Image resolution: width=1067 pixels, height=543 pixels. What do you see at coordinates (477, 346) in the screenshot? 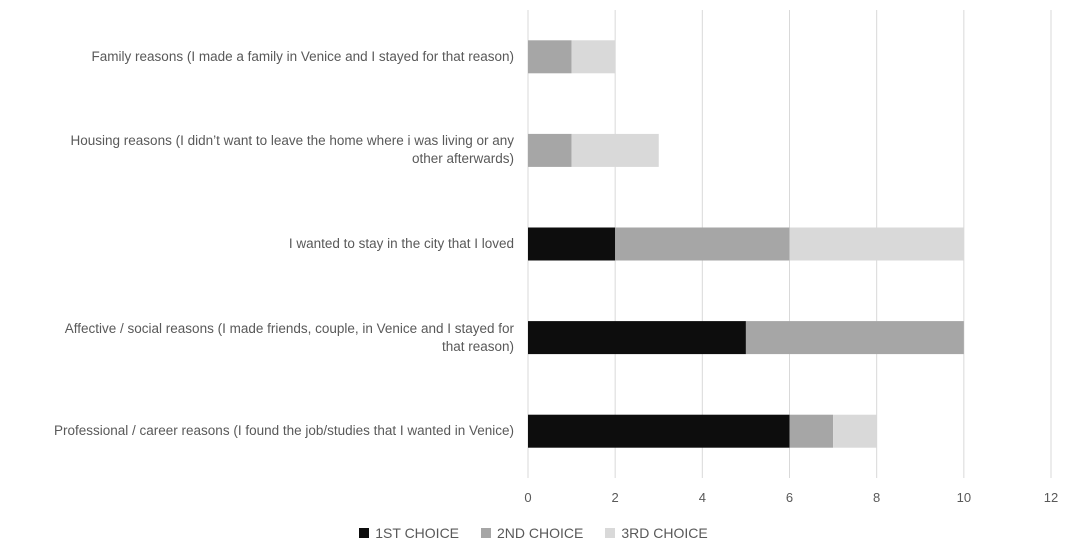
I see `category-label-line: that reason)` at bounding box center [477, 346].